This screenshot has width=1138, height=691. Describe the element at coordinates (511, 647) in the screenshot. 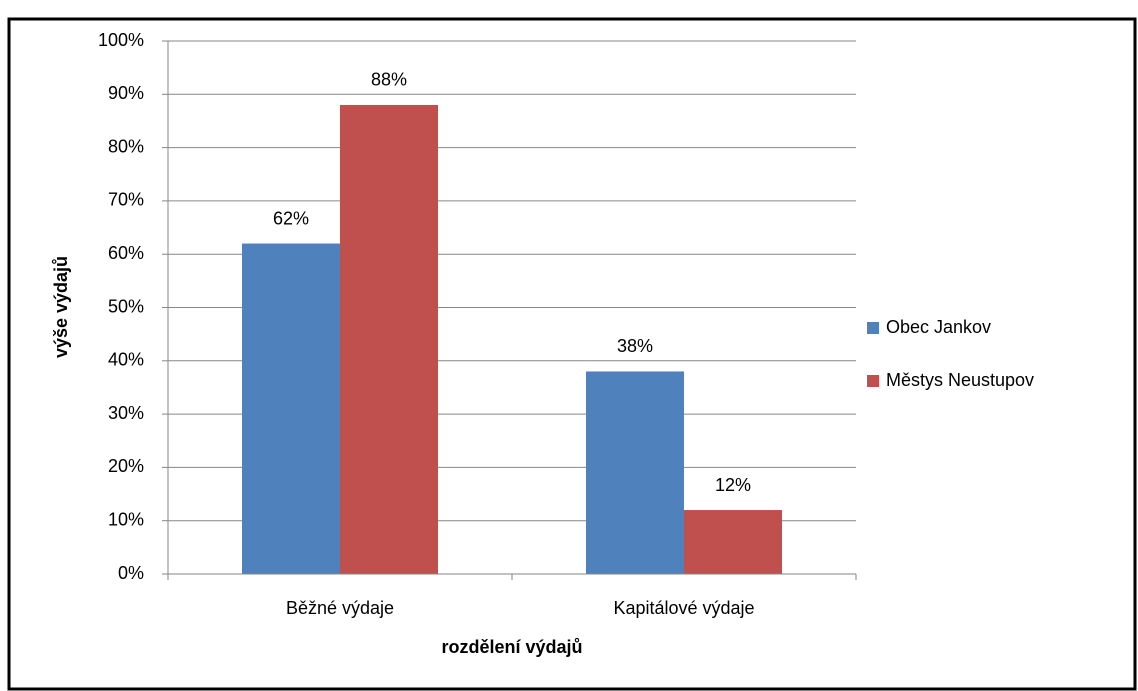

I see `x-axis-title: rozdělení výdajů` at that location.